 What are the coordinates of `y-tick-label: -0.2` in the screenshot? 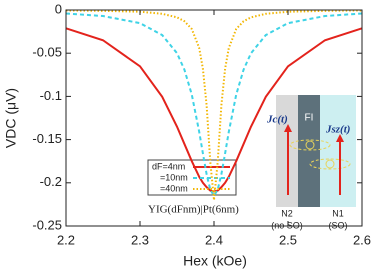 It's located at (51, 181).